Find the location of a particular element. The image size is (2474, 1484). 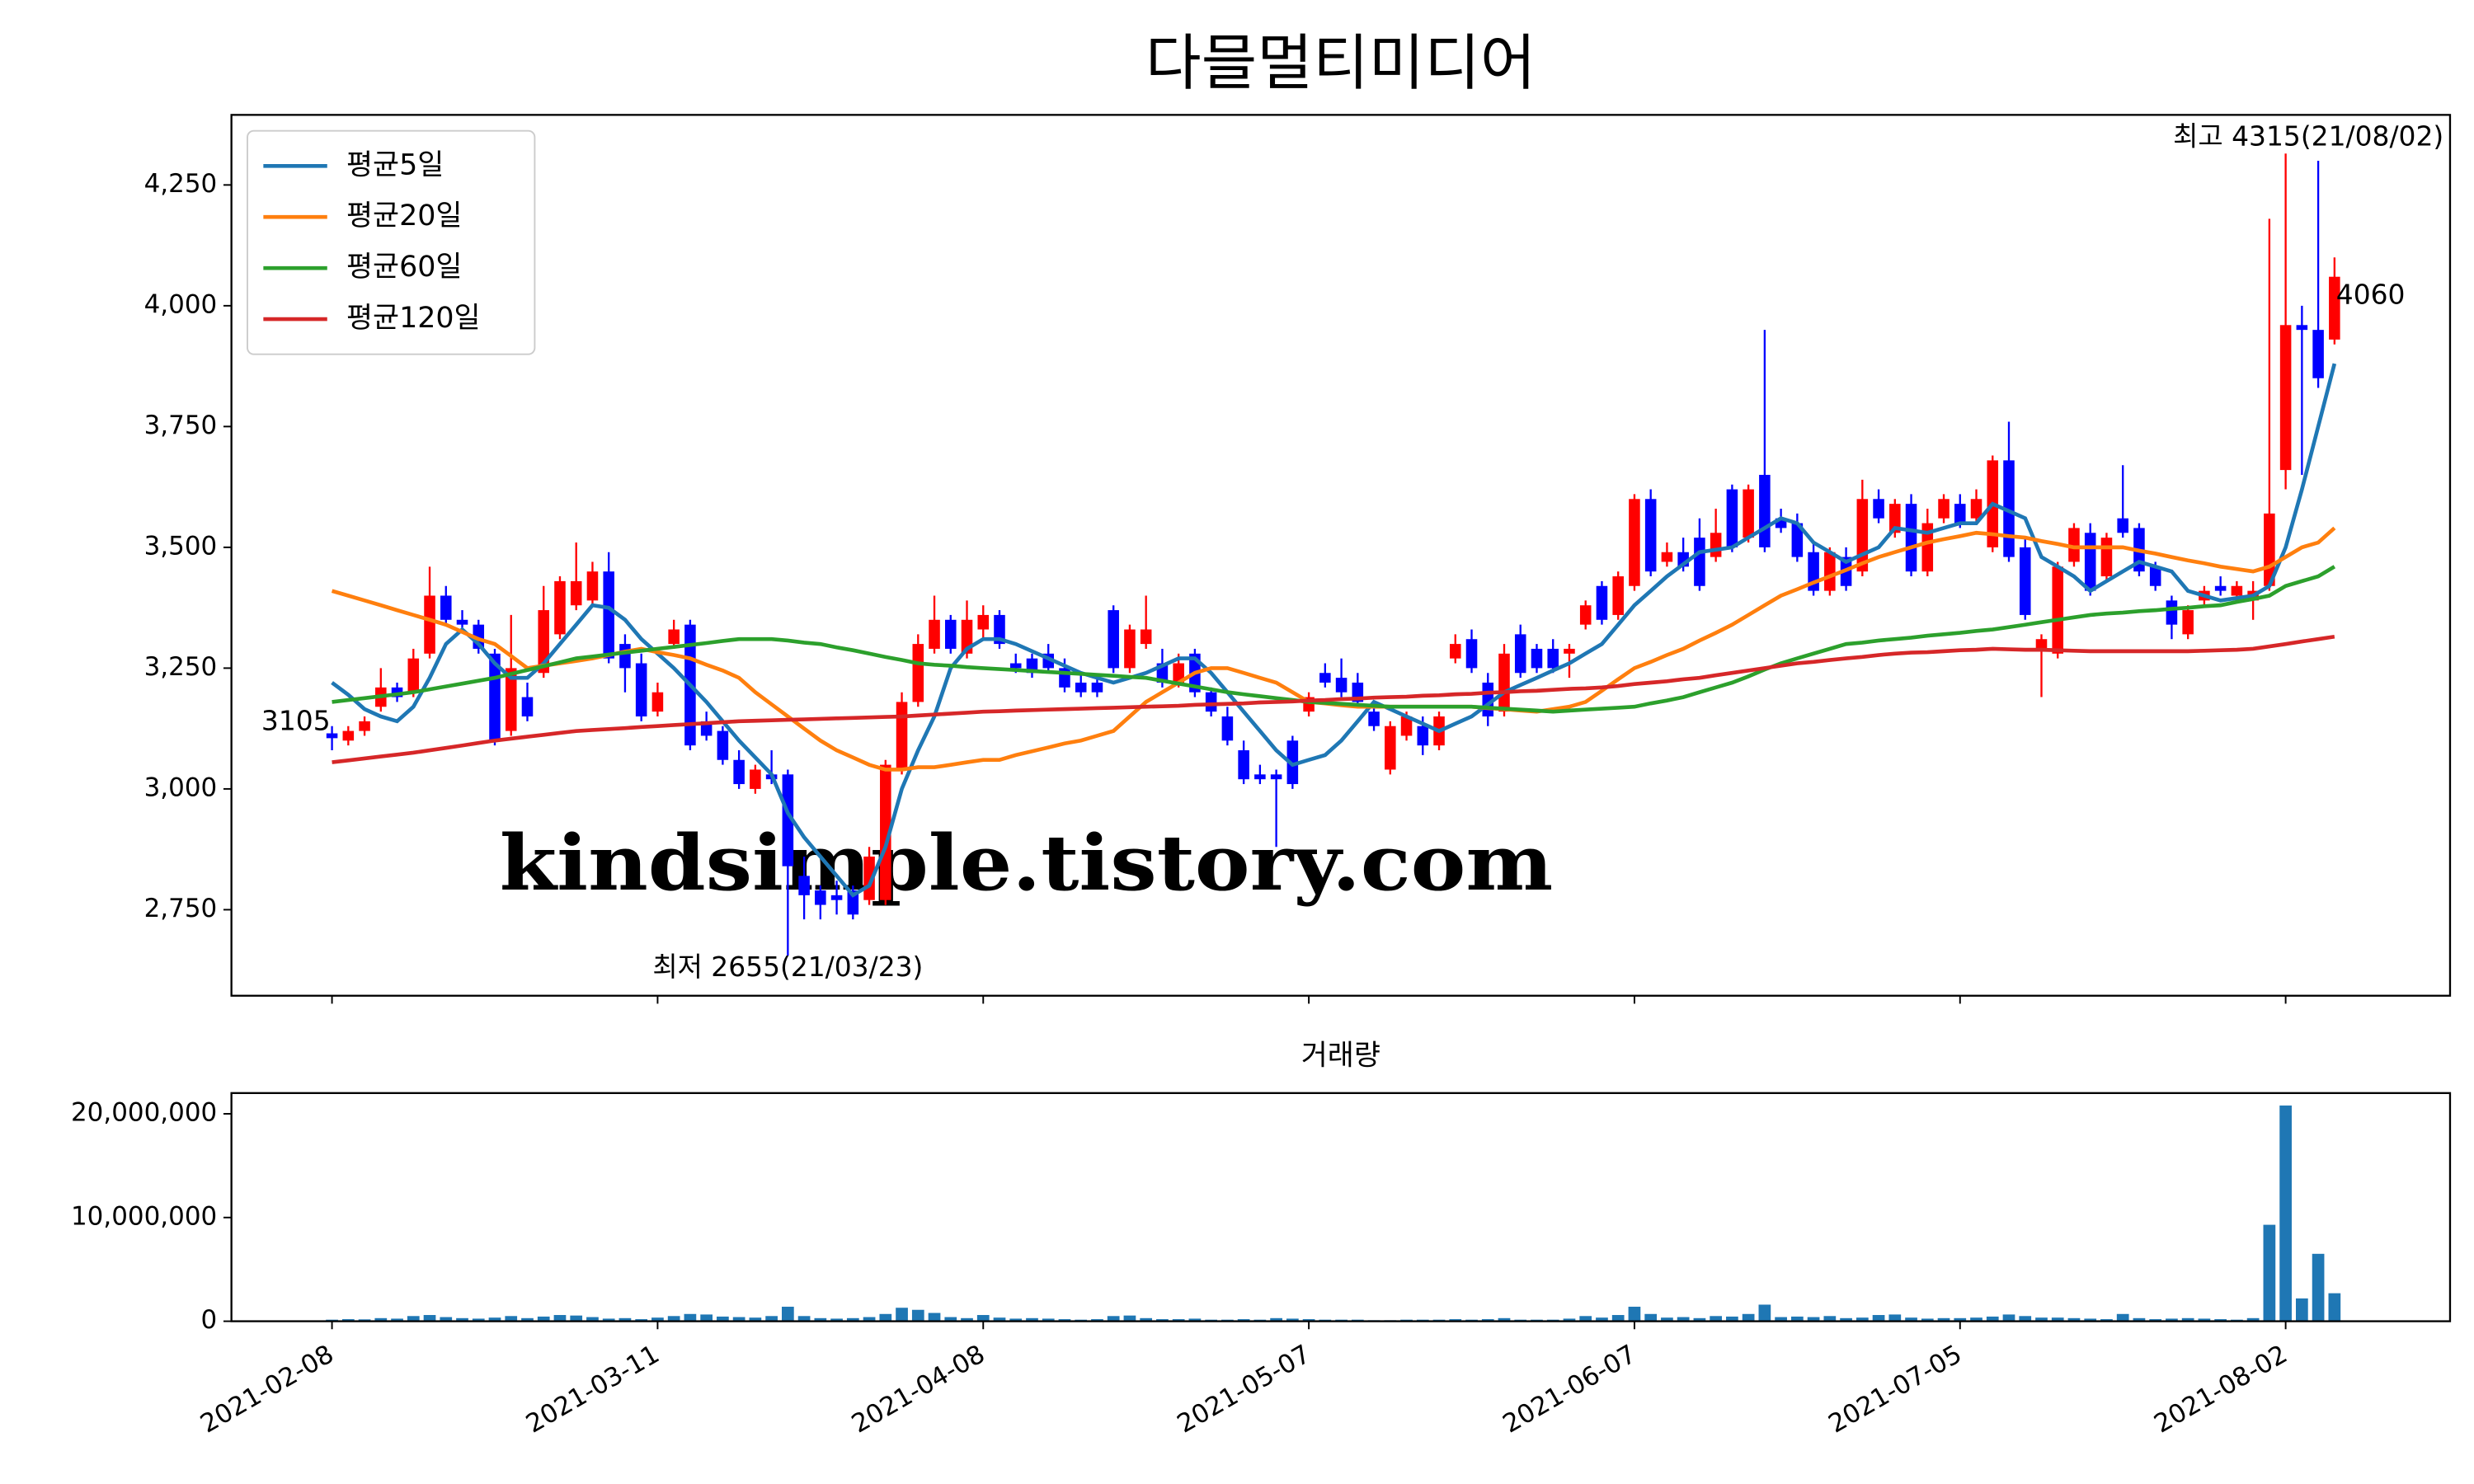

y-tick-label: 10,000,000 is located at coordinates (144, 1216).